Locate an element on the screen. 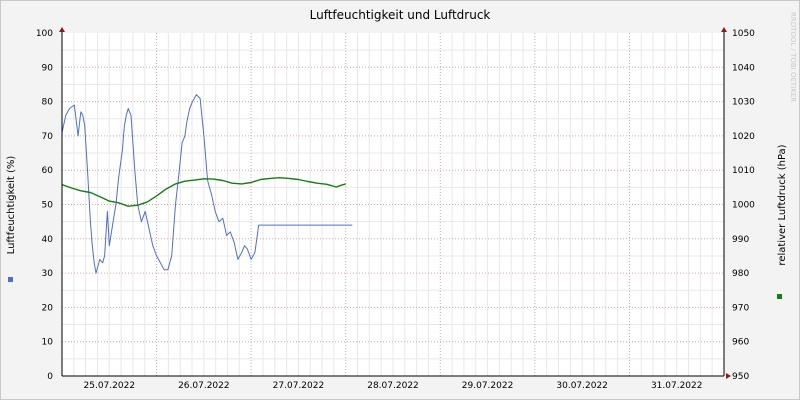 The image size is (800, 400). y-tick-label-left: 90 is located at coordinates (48, 68).